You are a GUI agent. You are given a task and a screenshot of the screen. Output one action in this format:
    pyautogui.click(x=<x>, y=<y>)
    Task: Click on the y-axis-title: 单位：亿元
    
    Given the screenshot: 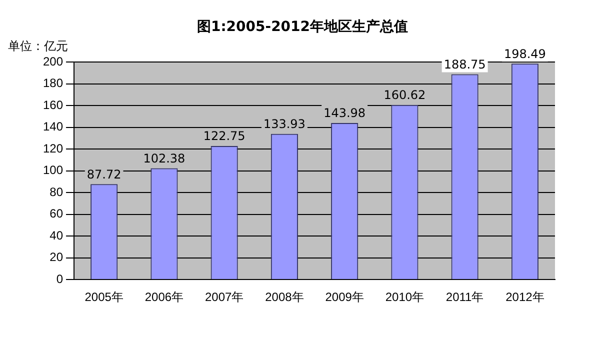 What is the action you would take?
    pyautogui.click(x=38, y=46)
    